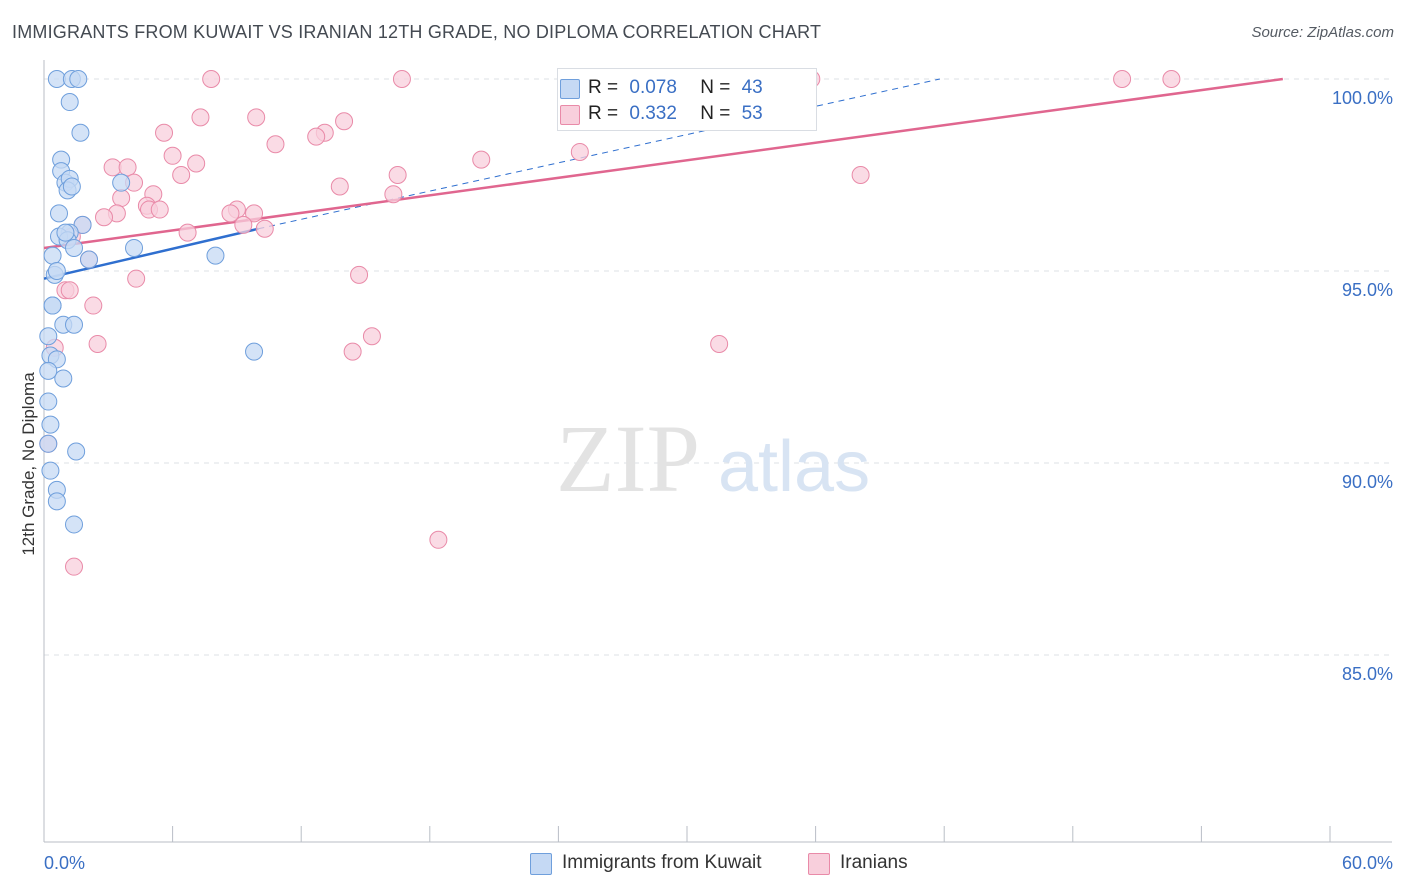  I want to click on kuwait-legend-label: Immigrants from Kuwait, so click(662, 862).